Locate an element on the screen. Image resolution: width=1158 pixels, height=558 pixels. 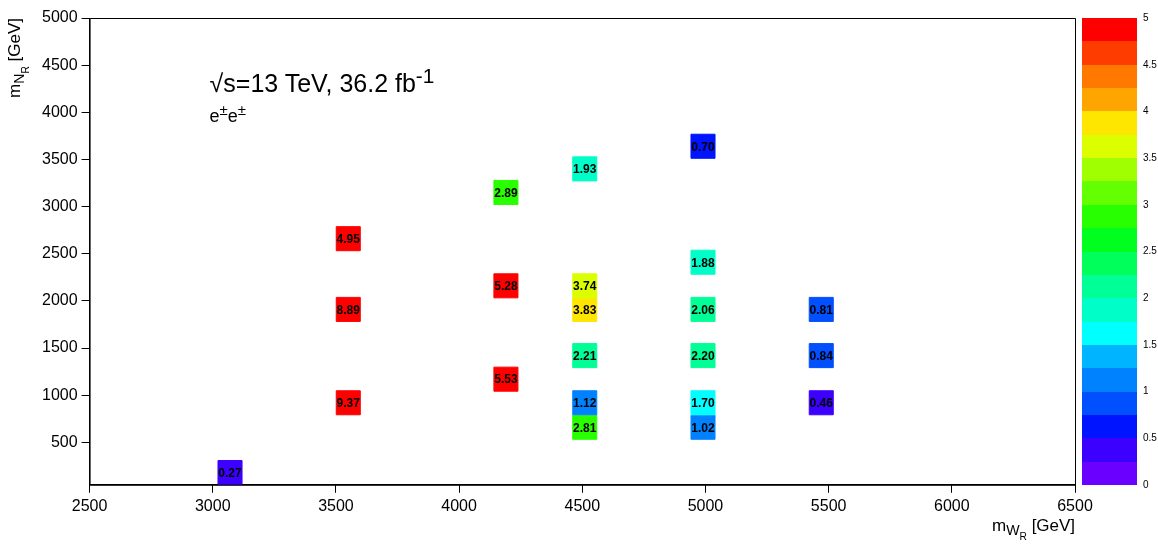
y-tick-label: 3000 is located at coordinates (60, 206).